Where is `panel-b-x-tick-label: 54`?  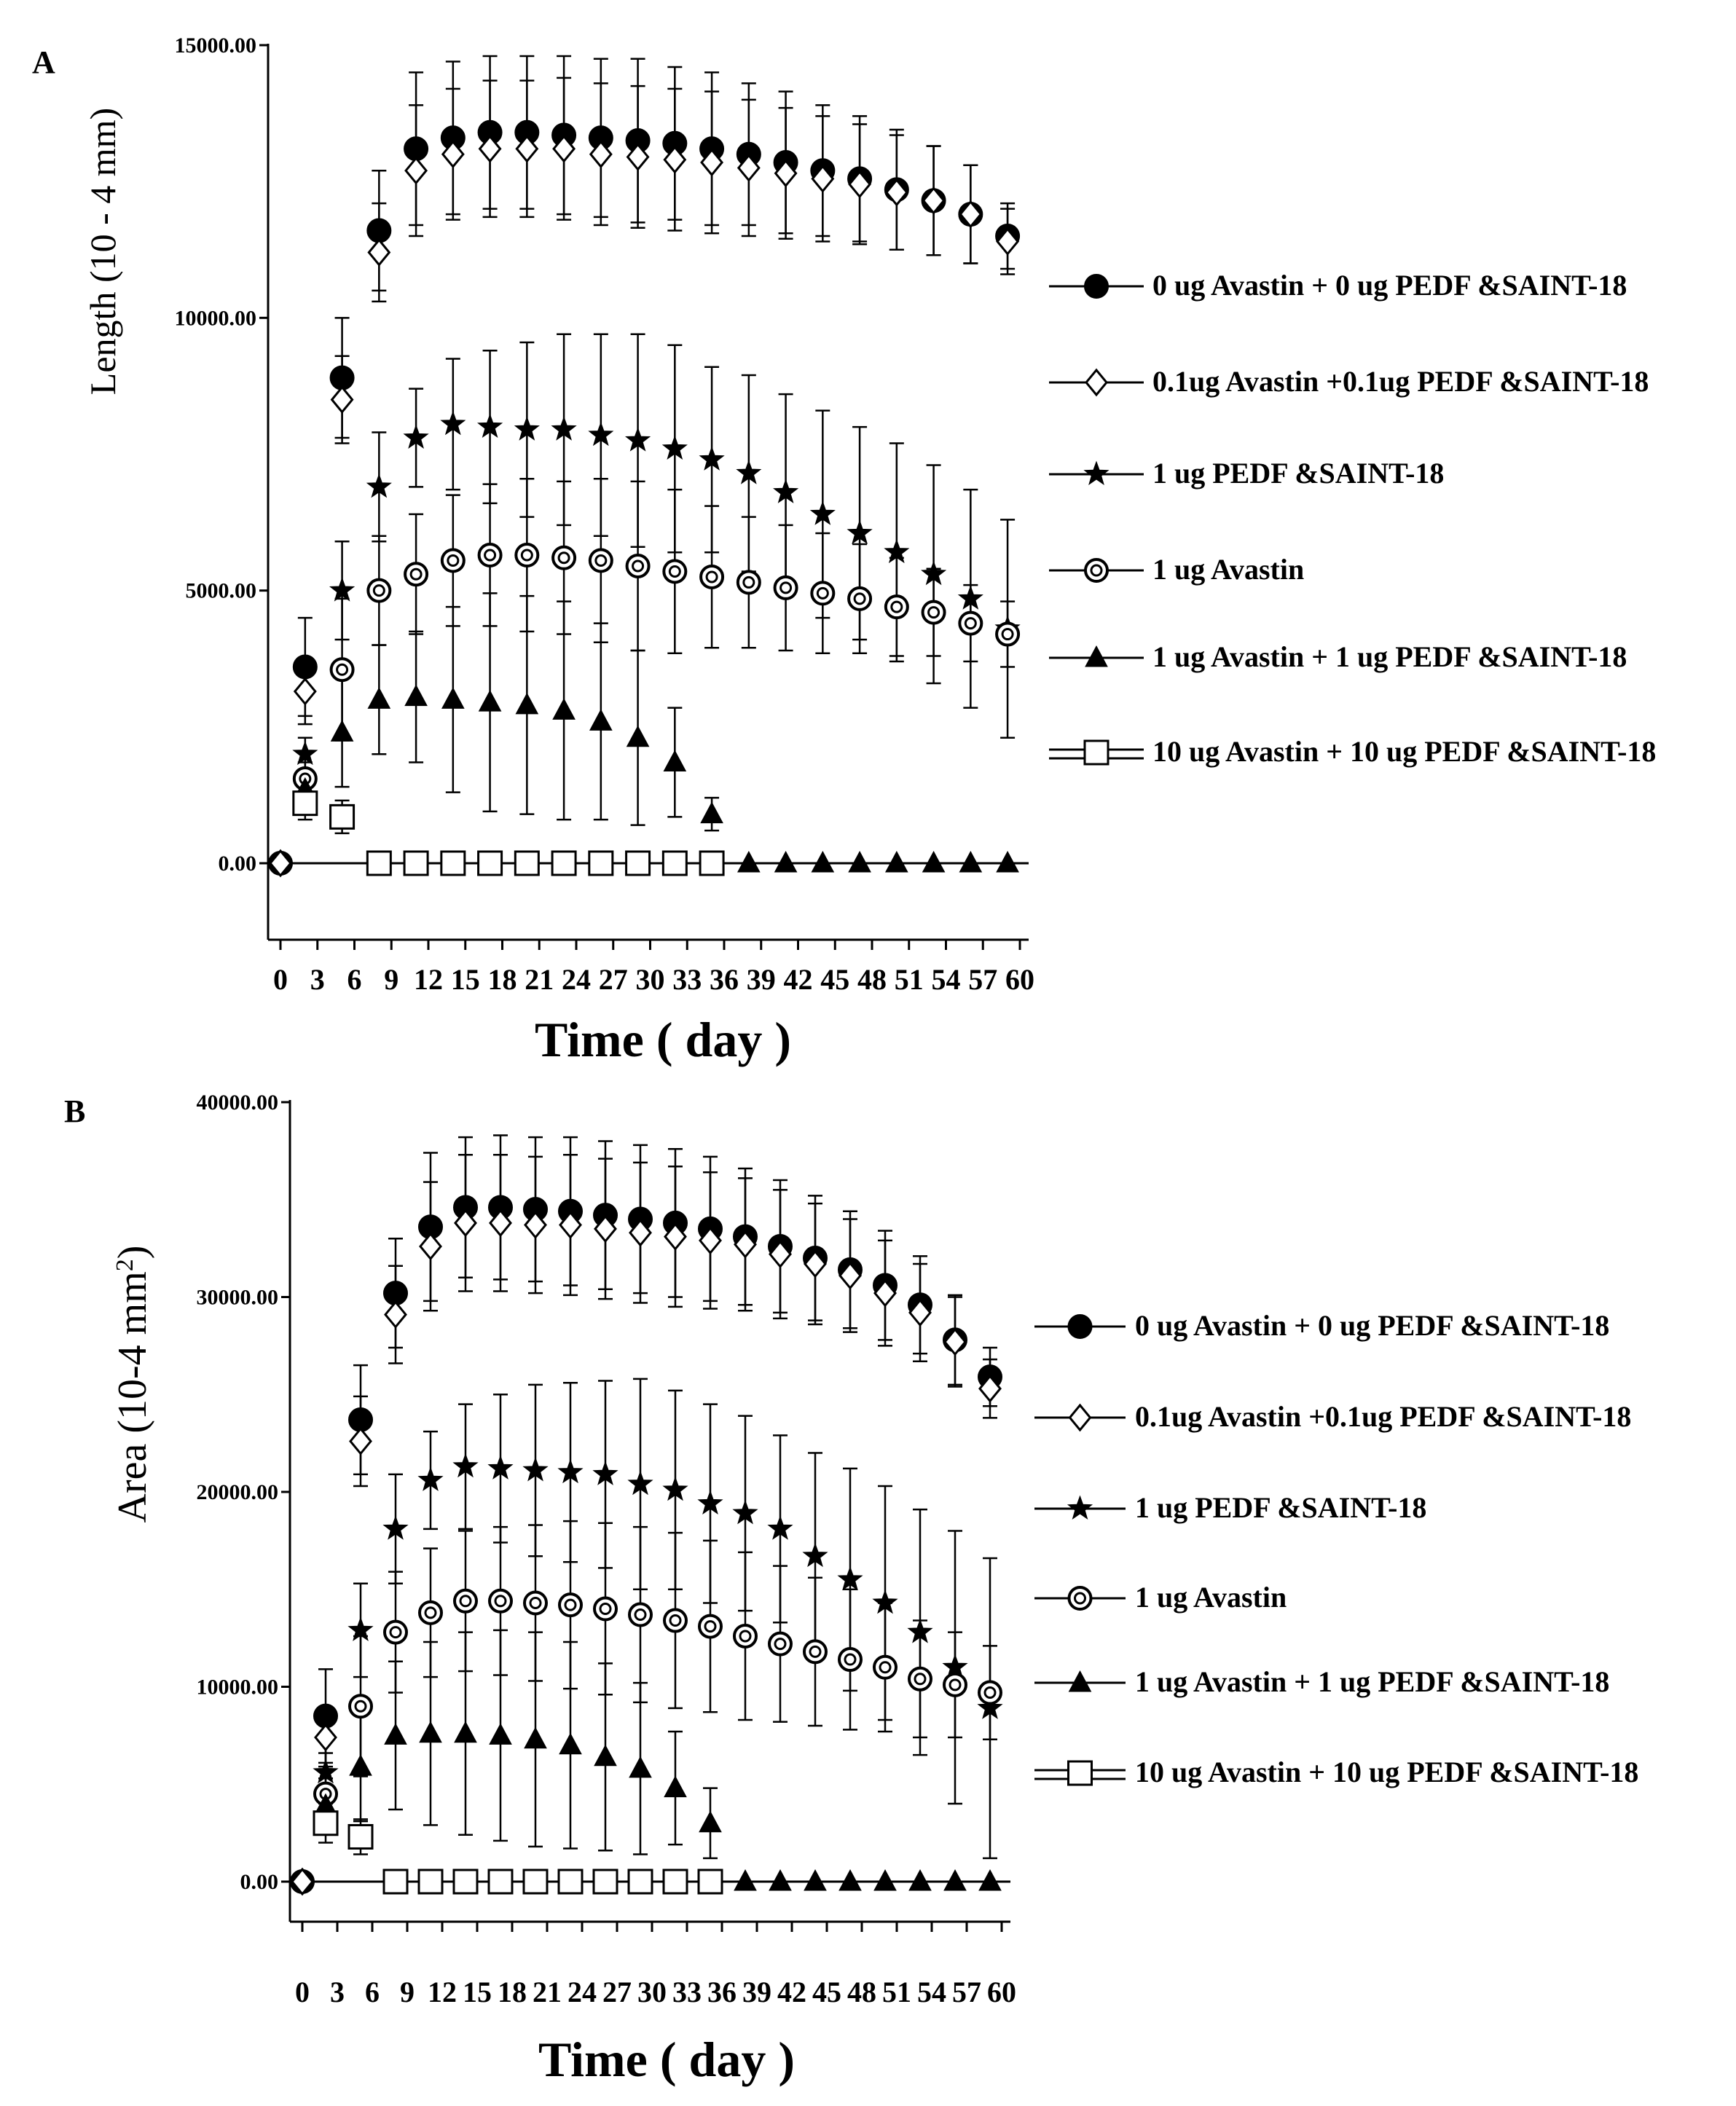 panel-b-x-tick-label: 54 is located at coordinates (931, 1992).